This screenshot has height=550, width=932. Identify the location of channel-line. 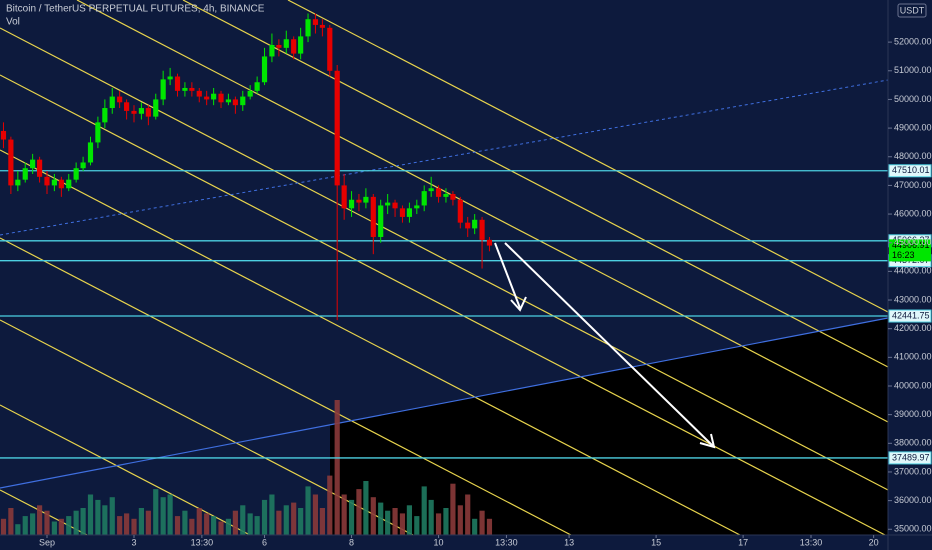
(44, 512).